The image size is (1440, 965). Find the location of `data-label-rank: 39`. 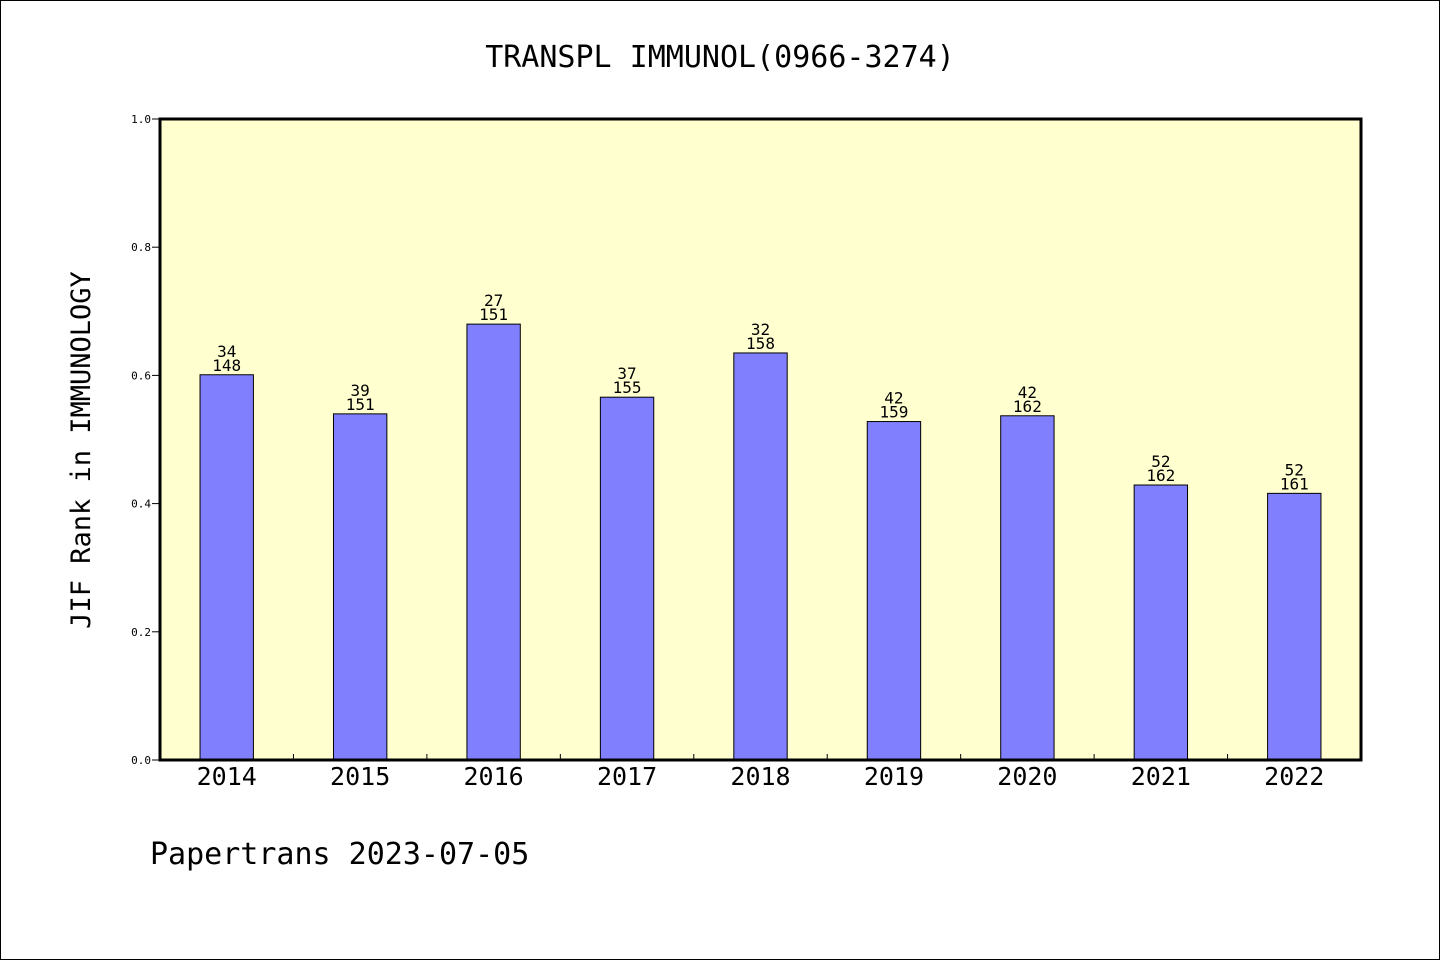

data-label-rank: 39 is located at coordinates (360, 390).